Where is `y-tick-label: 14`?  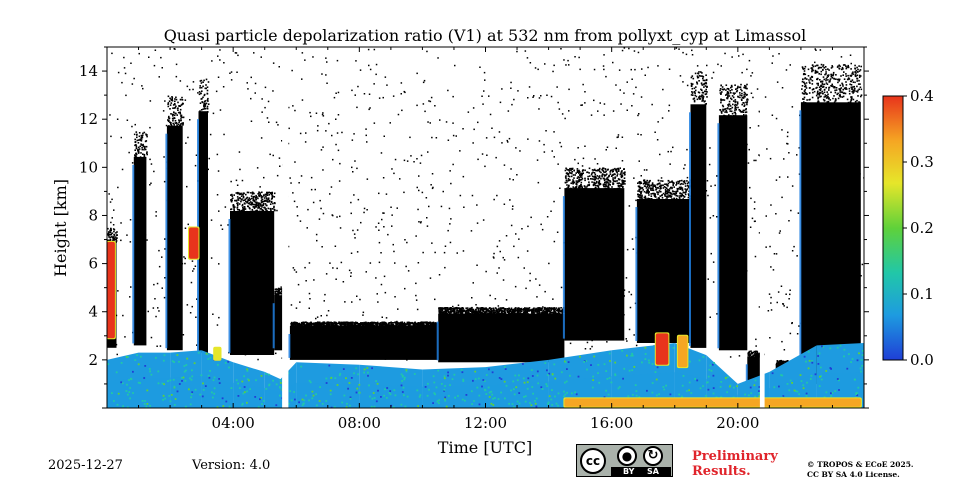 y-tick-label: 14 is located at coordinates (88, 71).